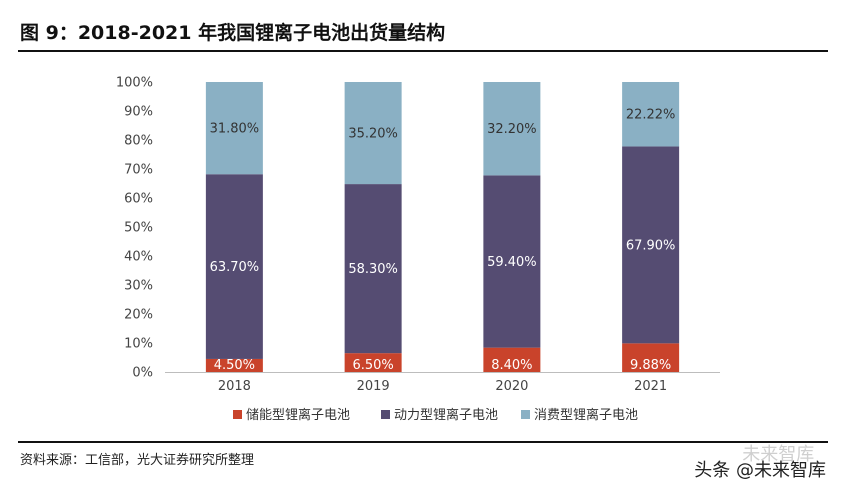  What do you see at coordinates (138, 228) in the screenshot?
I see `y-tick-label: 50%` at bounding box center [138, 228].